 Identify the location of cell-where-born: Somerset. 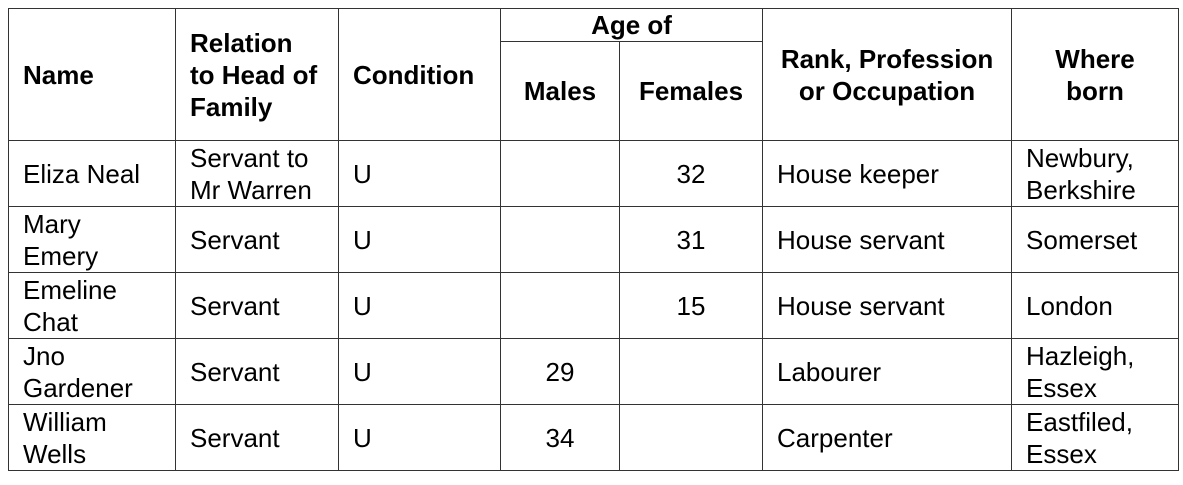
(1095, 239).